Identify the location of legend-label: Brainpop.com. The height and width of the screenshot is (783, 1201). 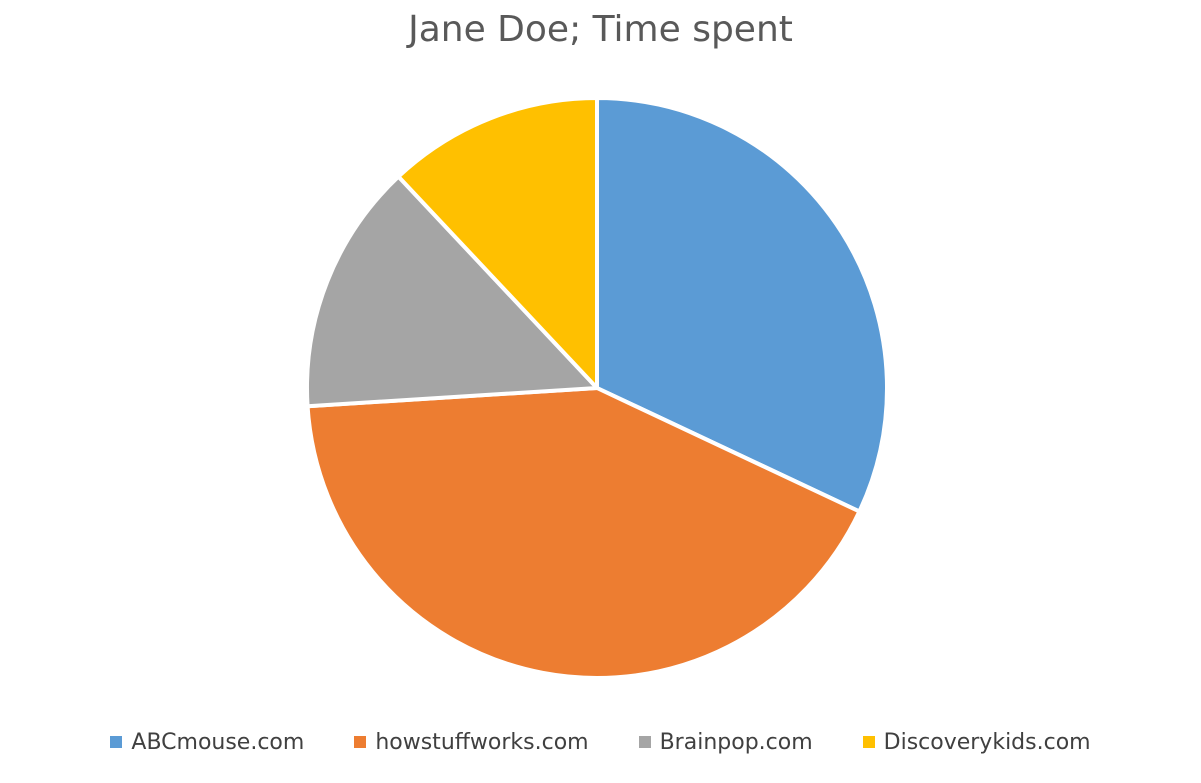
(736, 742).